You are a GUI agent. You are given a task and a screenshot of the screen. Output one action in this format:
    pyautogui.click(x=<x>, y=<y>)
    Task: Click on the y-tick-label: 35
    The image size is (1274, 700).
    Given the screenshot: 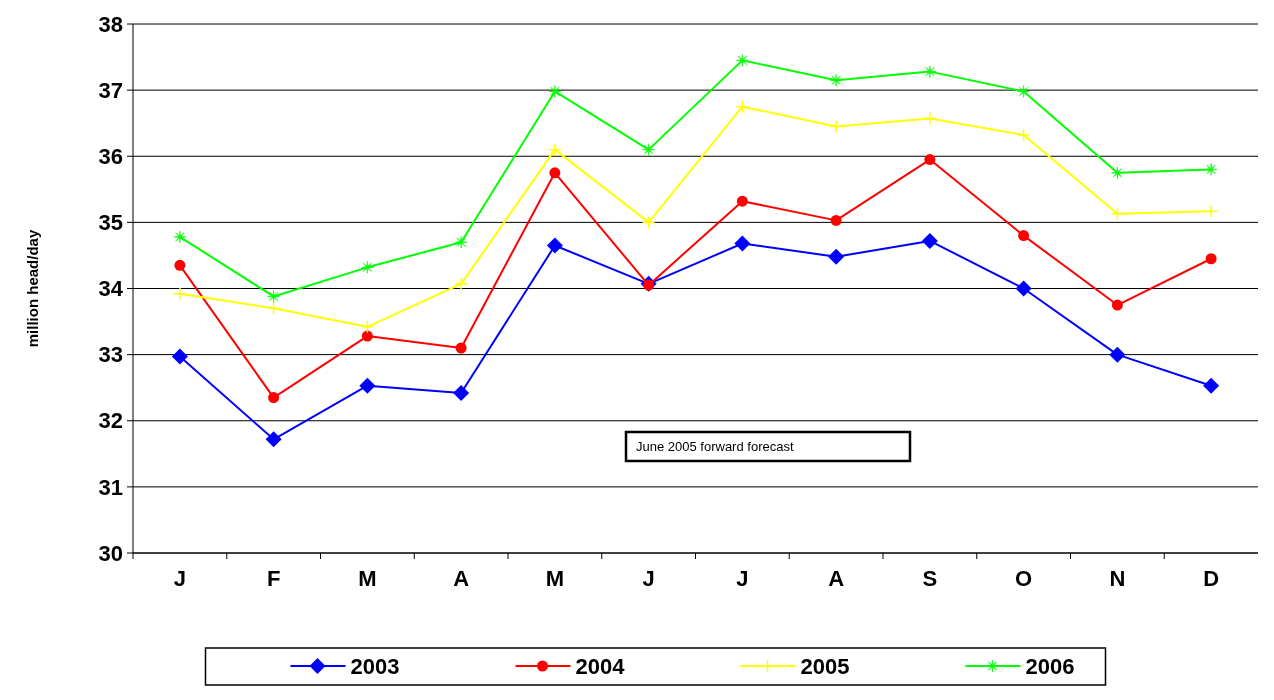 What is the action you would take?
    pyautogui.click(x=110, y=223)
    